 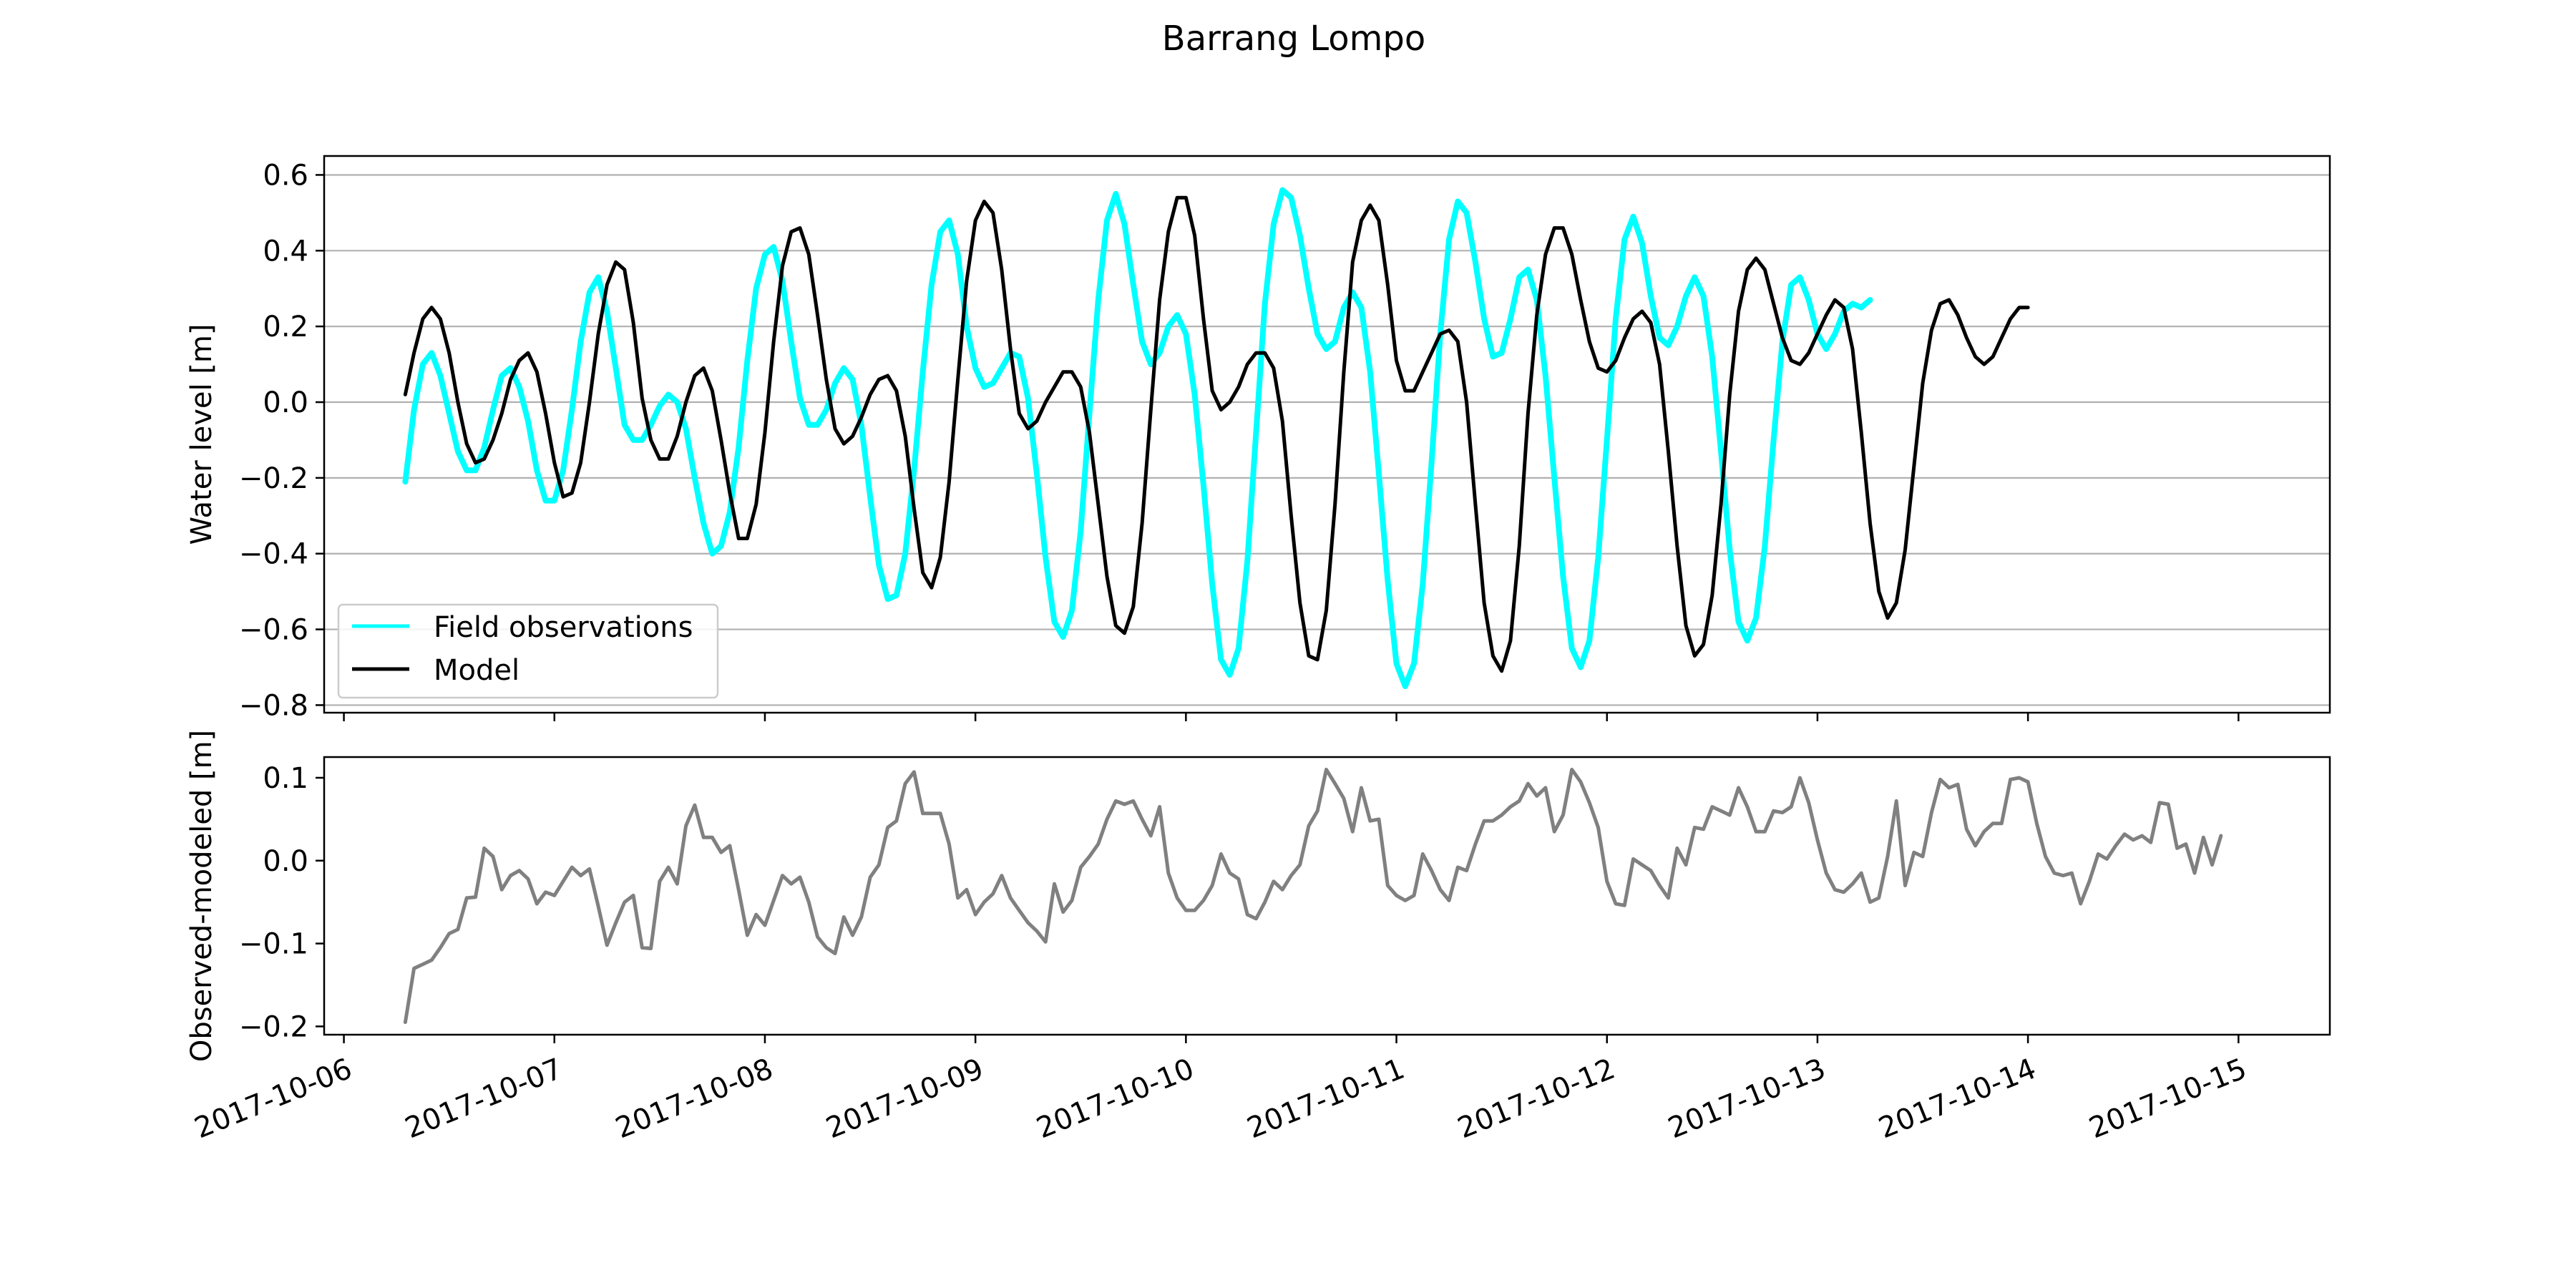 What do you see at coordinates (285, 175) in the screenshot?
I see `water-level-y-tick-label: 0.6` at bounding box center [285, 175].